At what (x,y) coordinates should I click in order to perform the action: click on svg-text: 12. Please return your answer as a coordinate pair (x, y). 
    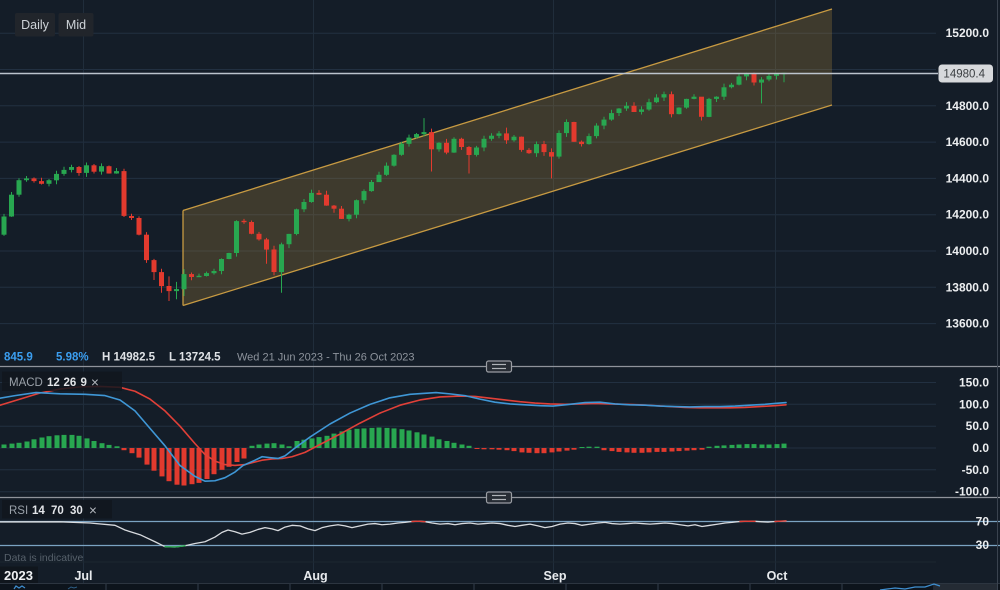
    Looking at the image, I should click on (53, 383).